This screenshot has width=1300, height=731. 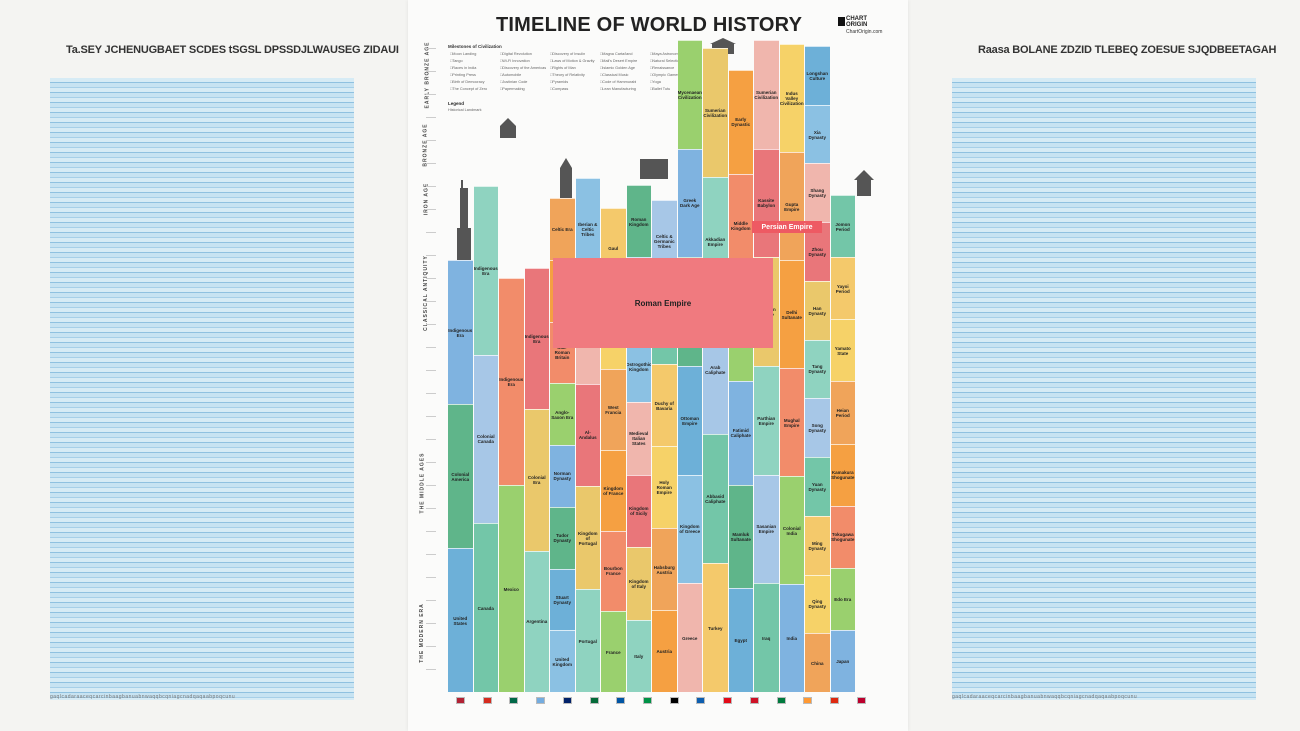 What do you see at coordinates (572, 61) in the screenshot?
I see `milestone-item: Laws of Motion & Gravity` at bounding box center [572, 61].